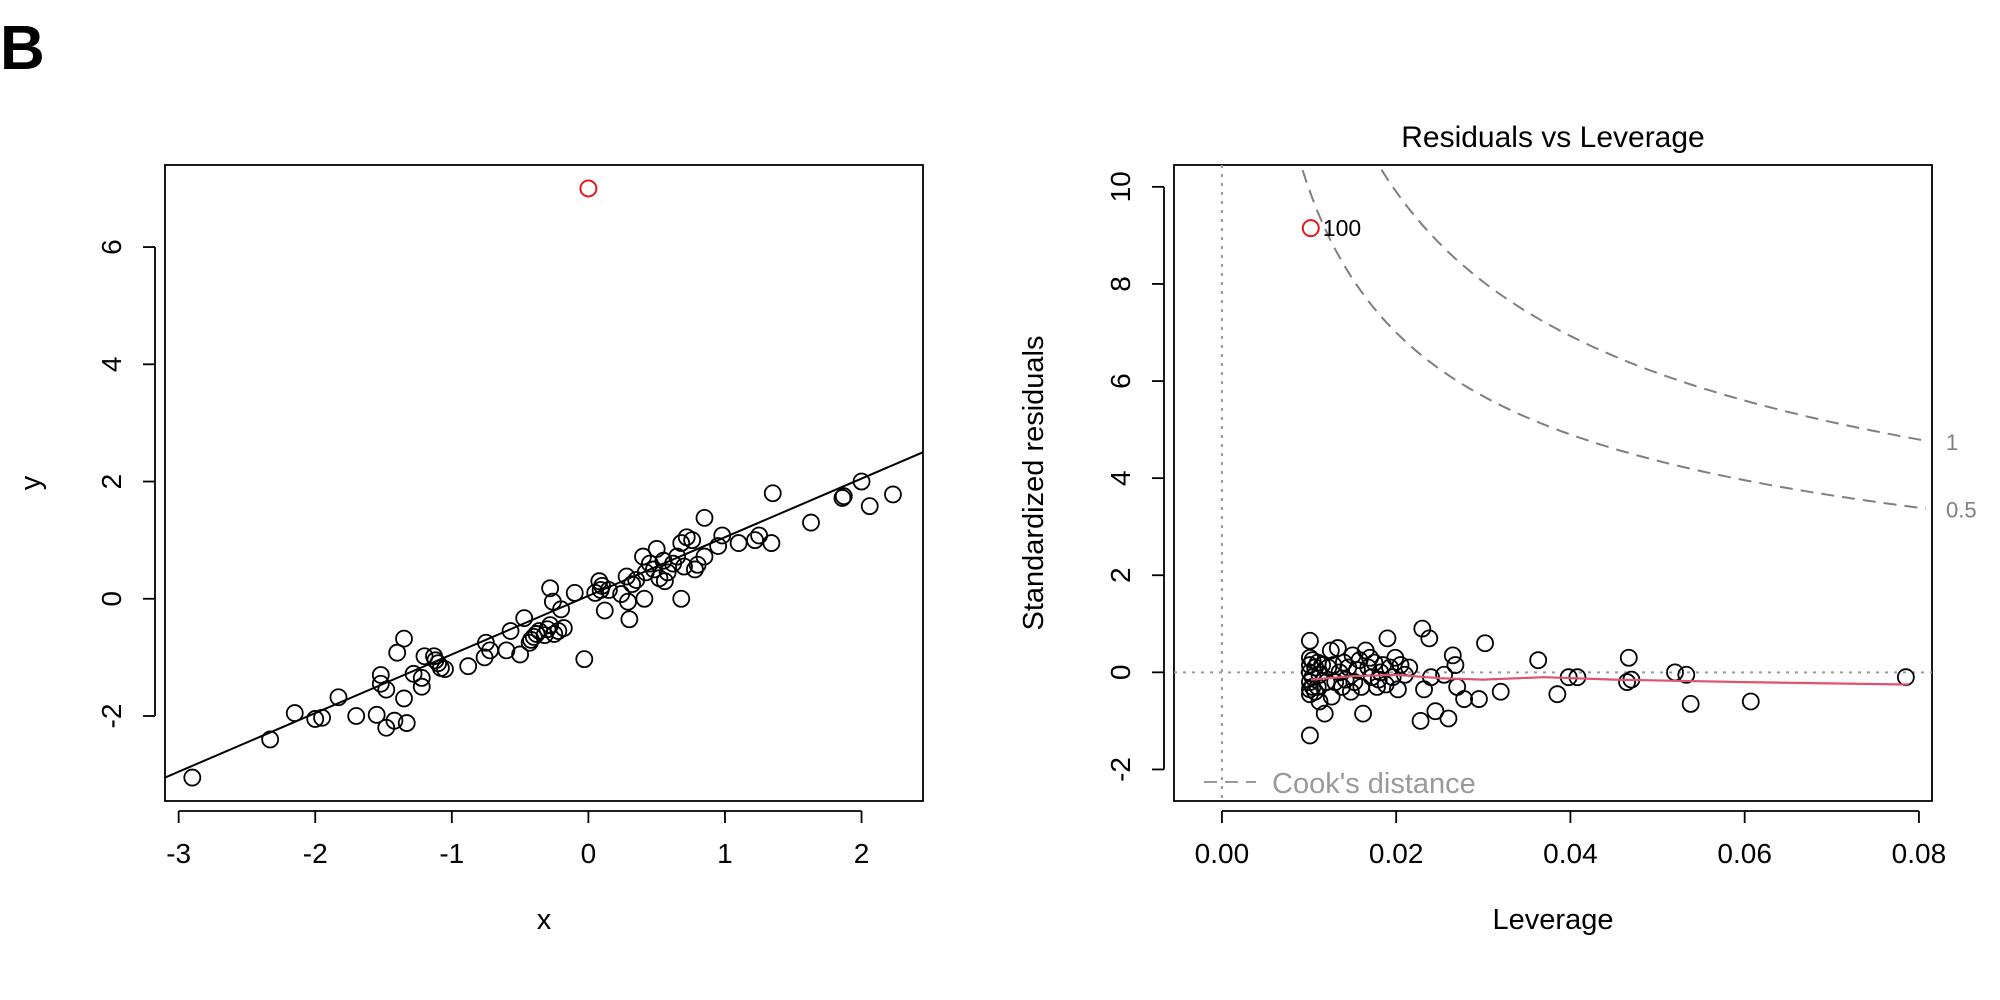 Image resolution: width=2000 pixels, height=1000 pixels. Describe the element at coordinates (544, 920) in the screenshot. I see `x-axis-label: x` at that location.